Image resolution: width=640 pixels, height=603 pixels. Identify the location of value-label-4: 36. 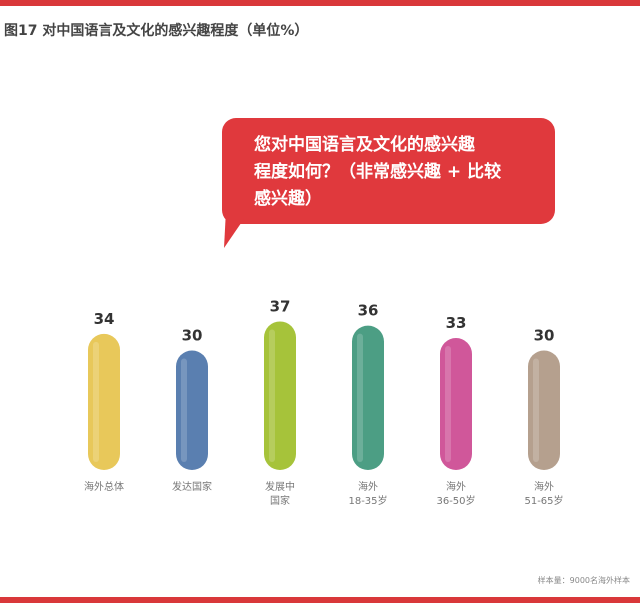
(368, 311).